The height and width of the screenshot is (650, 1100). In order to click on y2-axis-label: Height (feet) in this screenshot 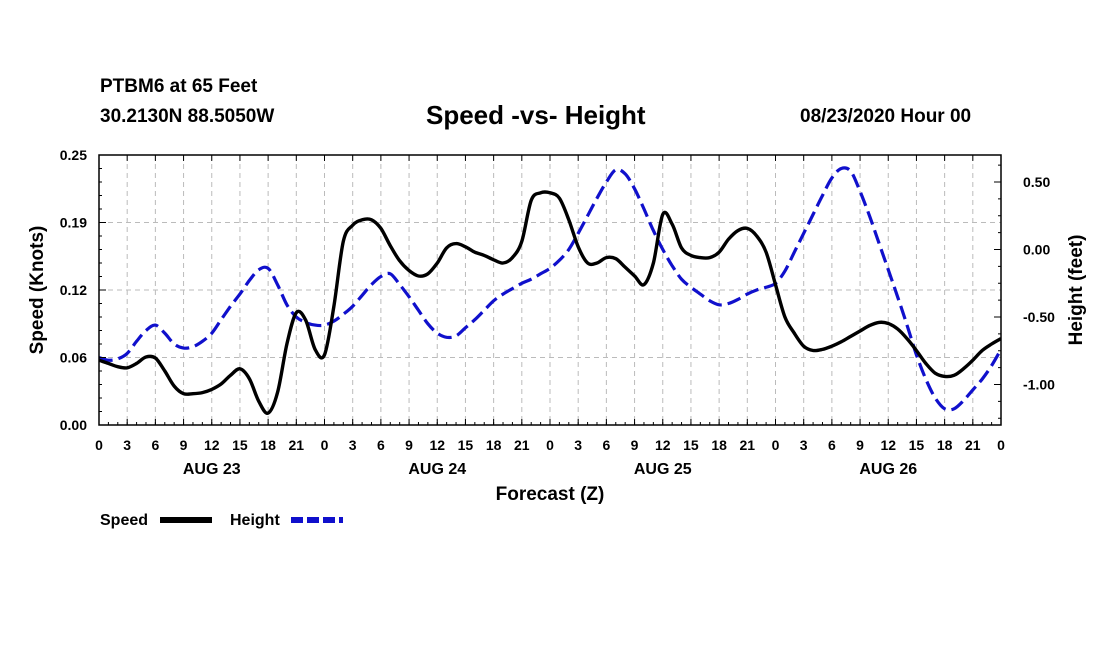, I will do `click(1076, 290)`.